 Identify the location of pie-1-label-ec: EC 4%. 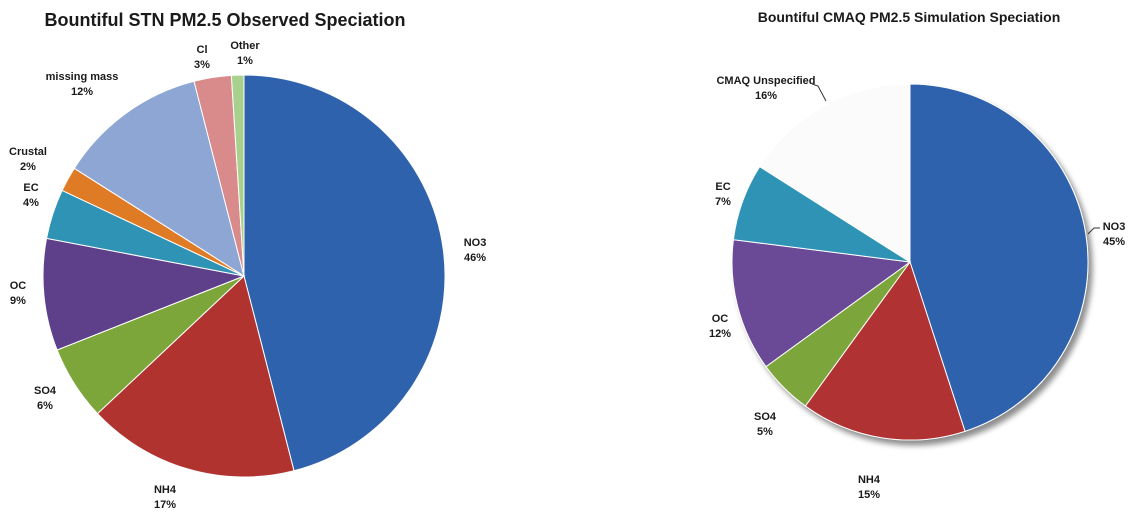
(31, 195).